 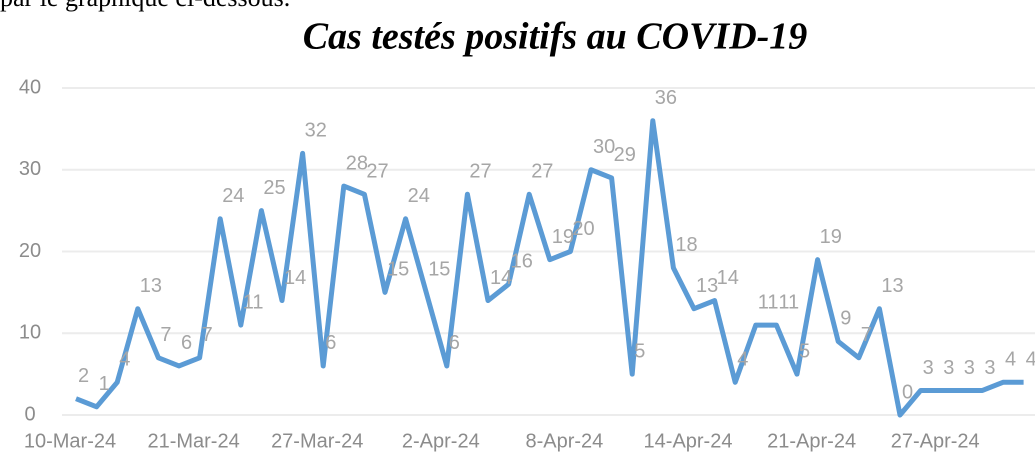 What do you see at coordinates (583, 229) in the screenshot?
I see `data-label: 20` at bounding box center [583, 229].